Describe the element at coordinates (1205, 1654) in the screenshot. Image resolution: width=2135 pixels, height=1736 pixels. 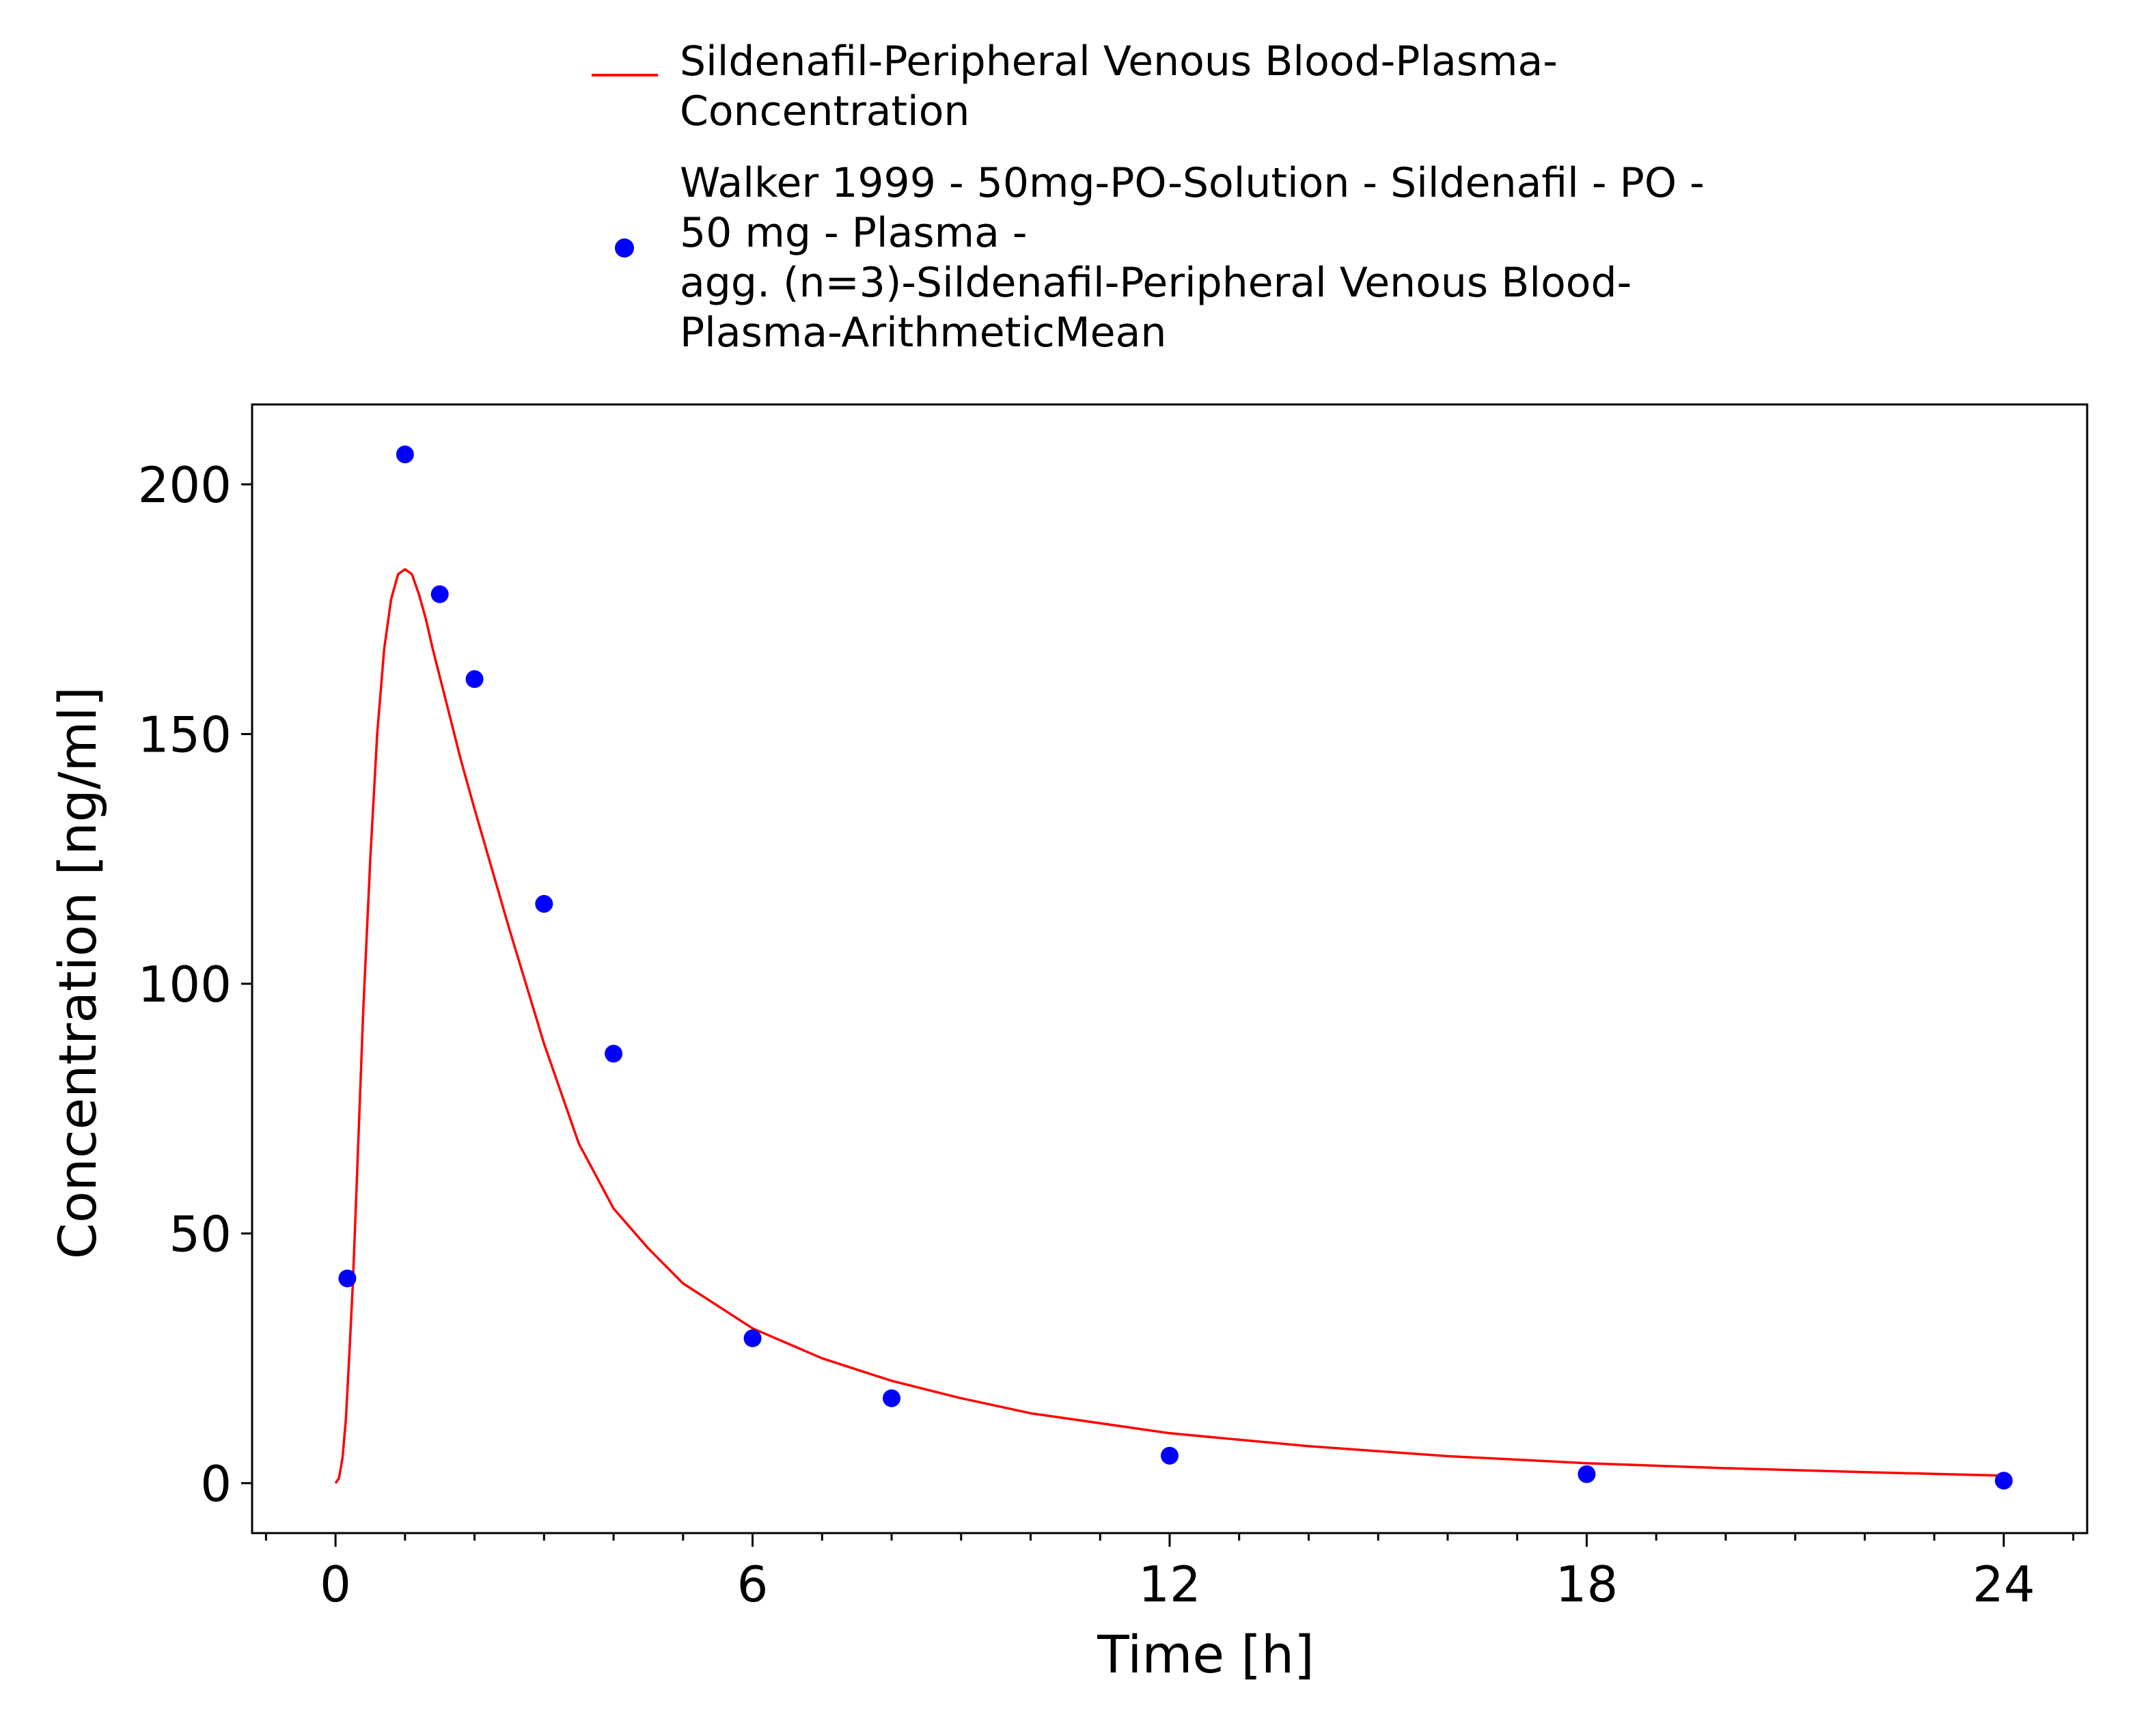
I see `x-axis-title: Time [h]` at that location.